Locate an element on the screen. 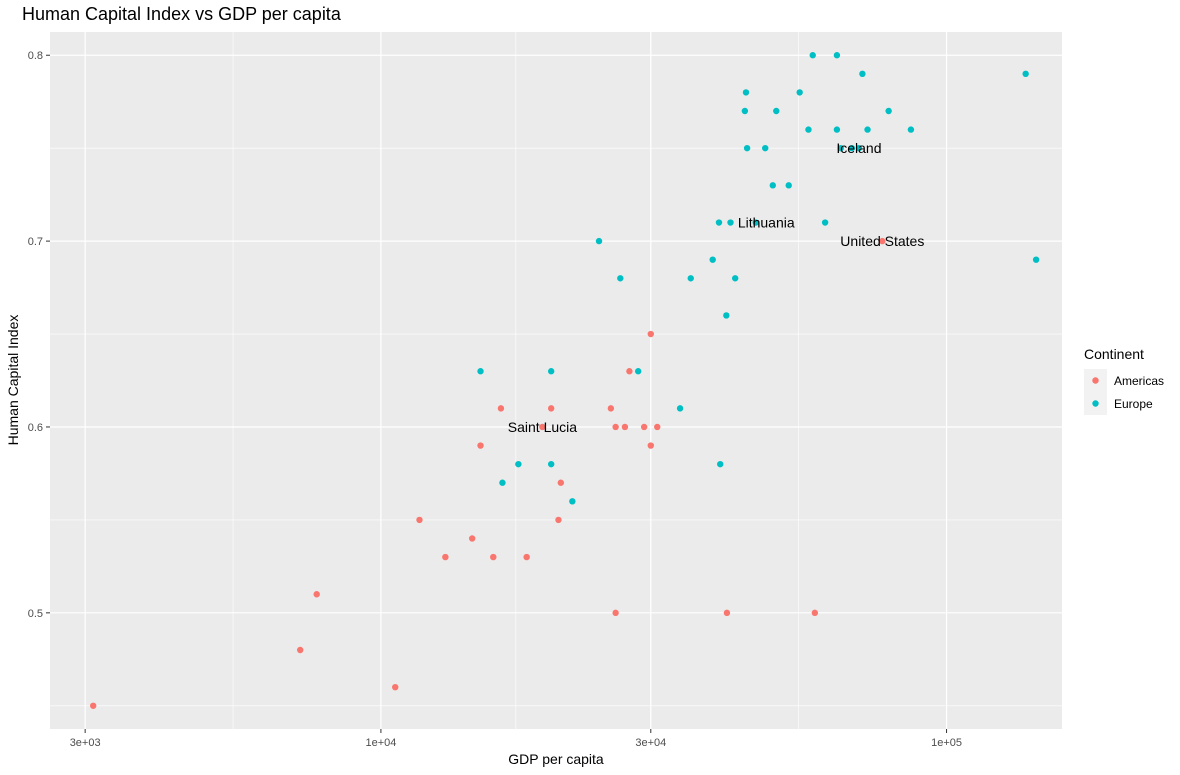 This screenshot has height=775, width=1180. point-annotation: Saint Lucia is located at coordinates (542, 427).